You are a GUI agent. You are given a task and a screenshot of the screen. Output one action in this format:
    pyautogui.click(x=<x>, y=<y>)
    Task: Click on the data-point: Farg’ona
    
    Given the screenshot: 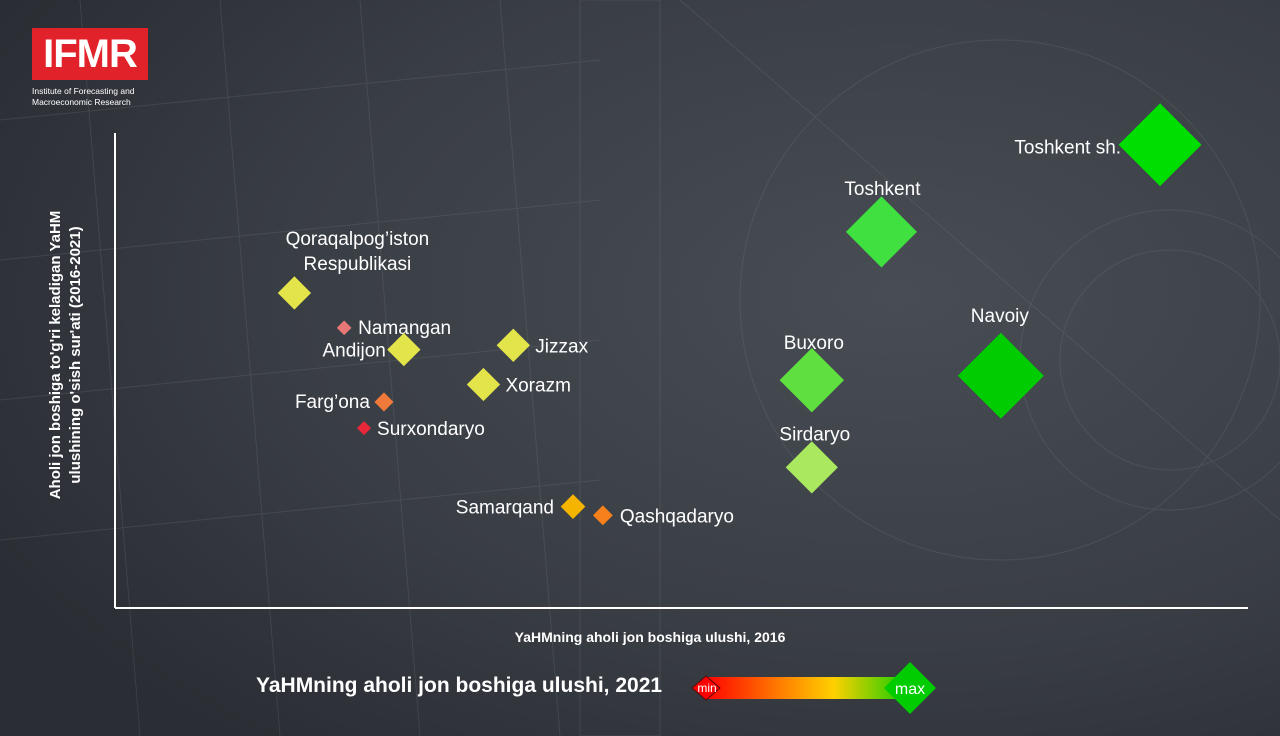 What is the action you would take?
    pyautogui.click(x=344, y=402)
    